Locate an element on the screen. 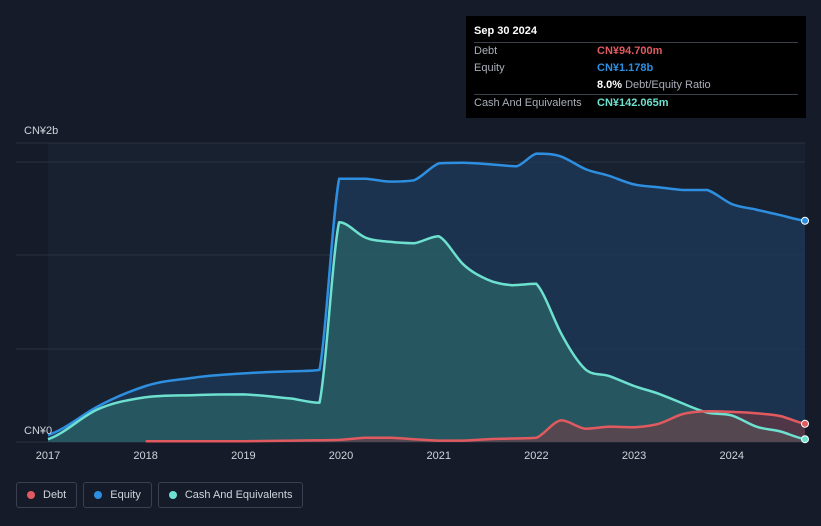  equity-dot-icon is located at coordinates (98, 495).